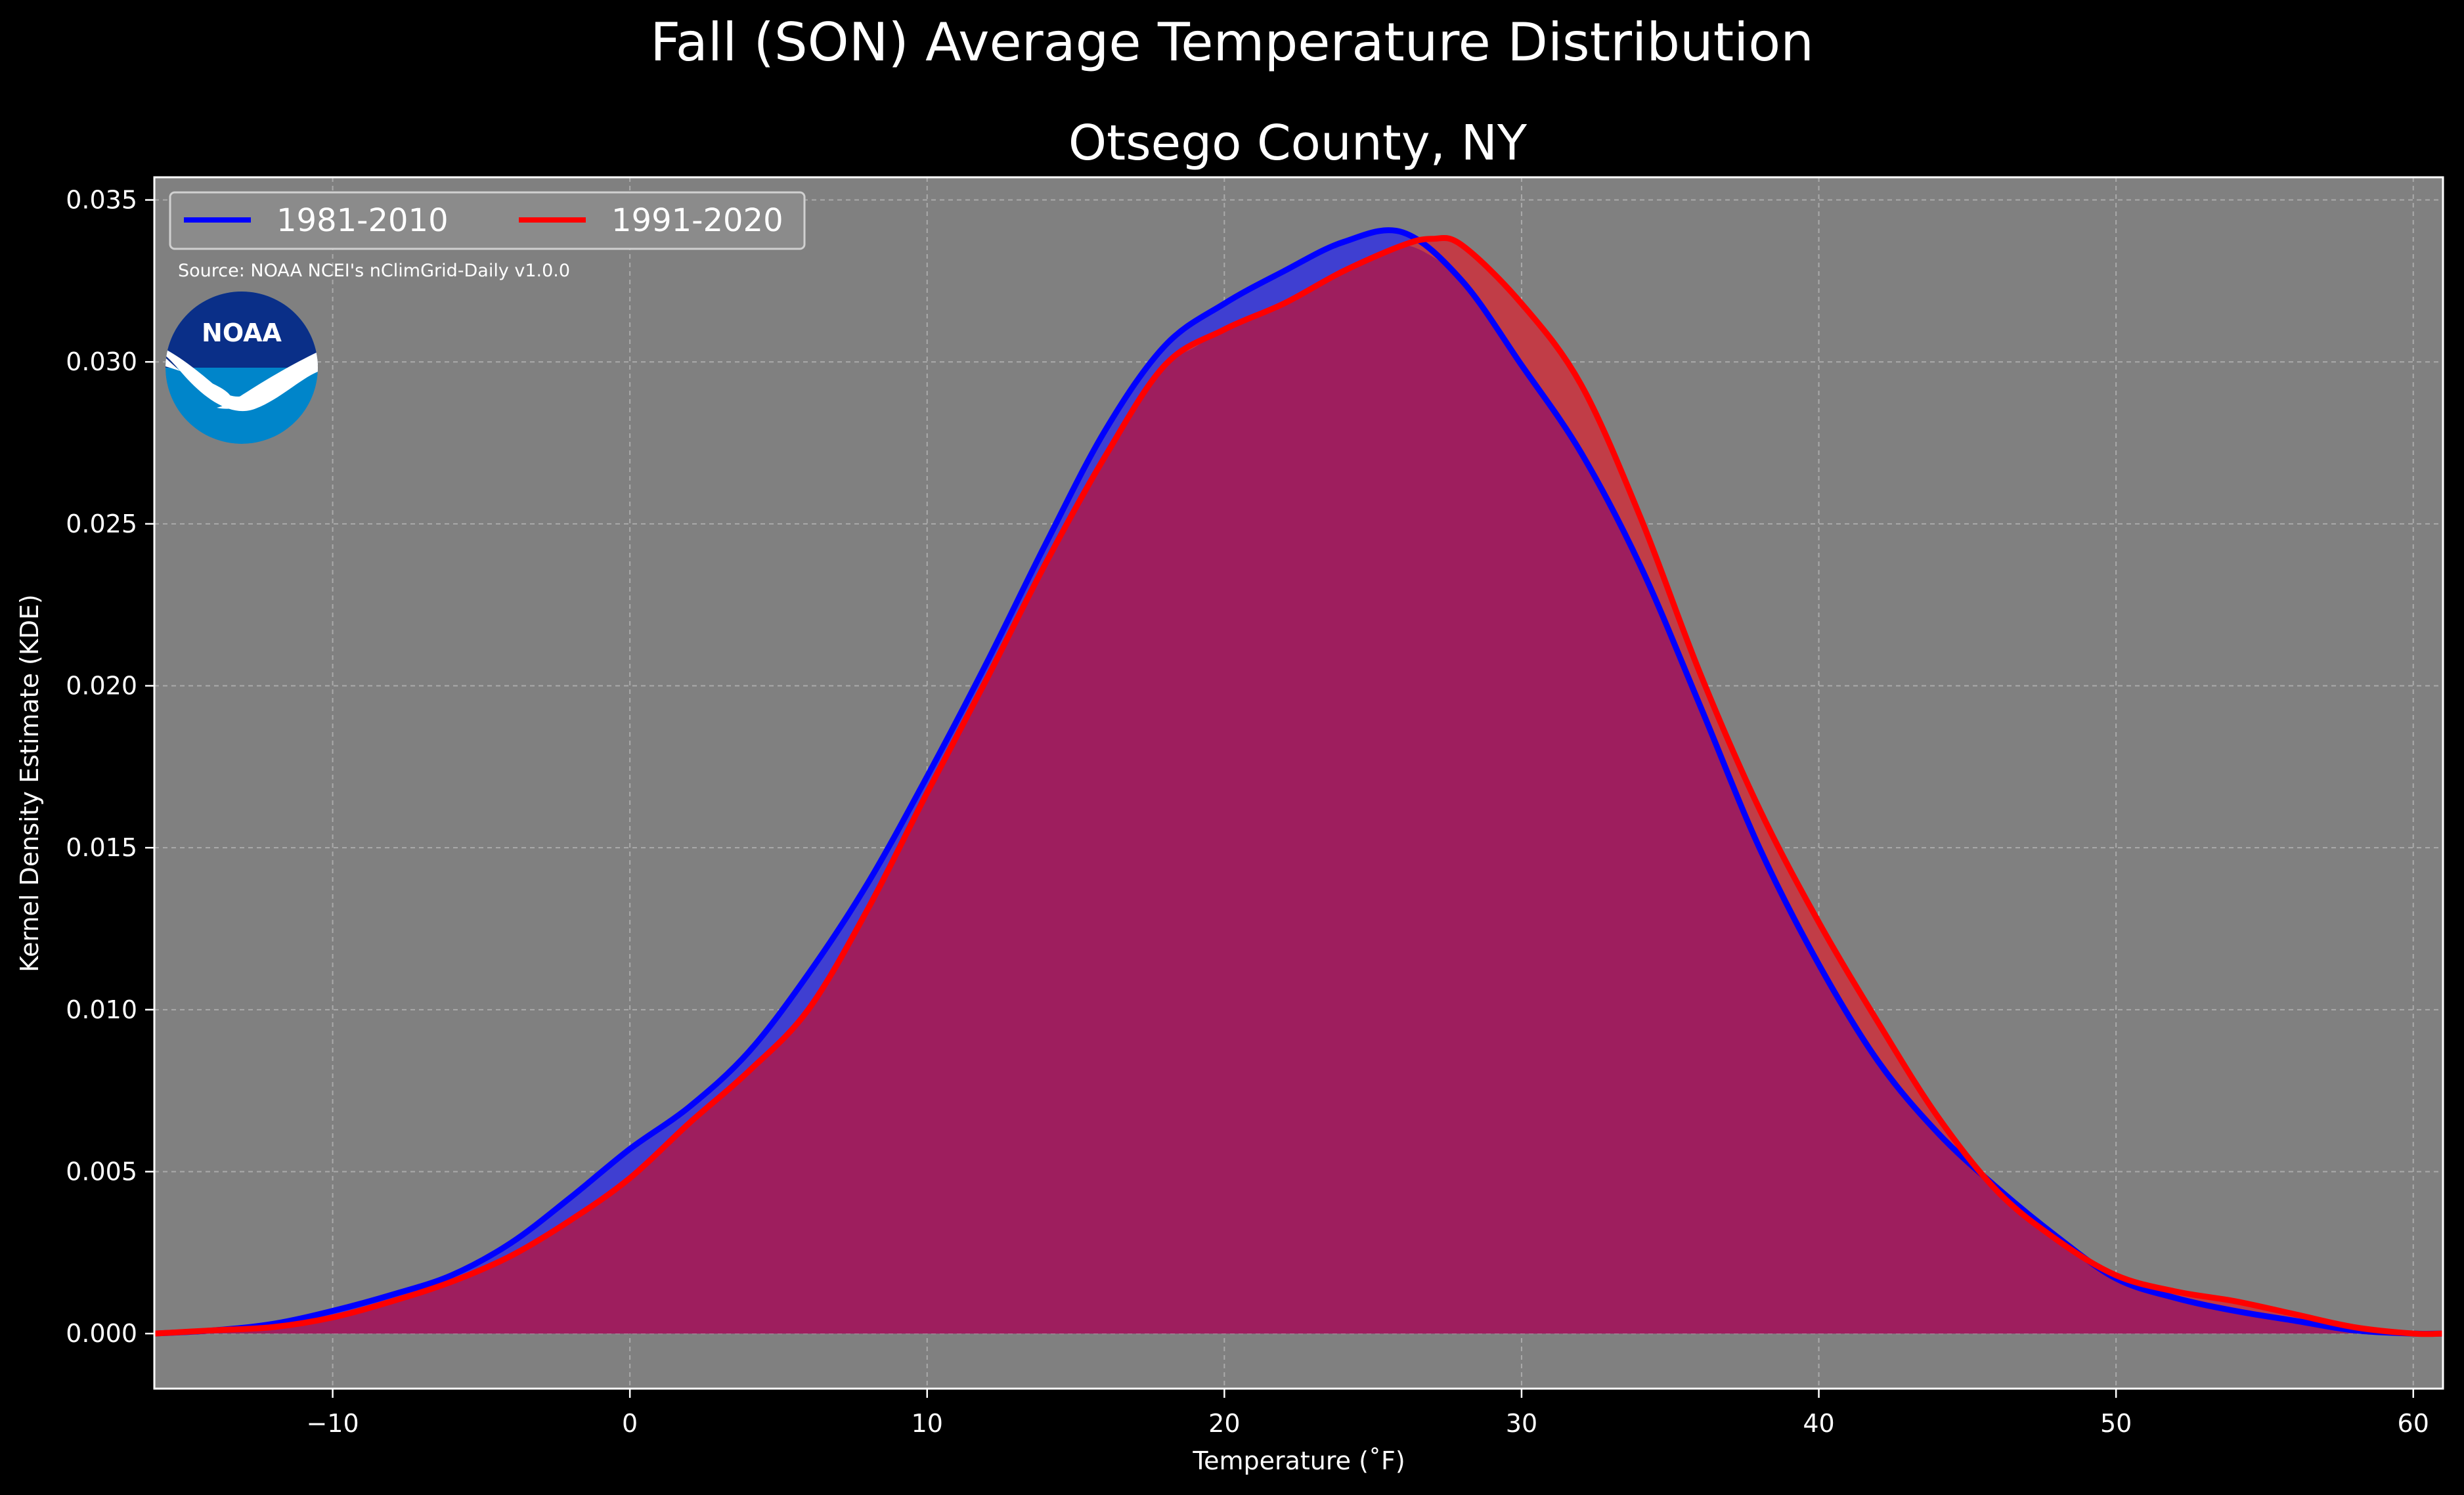 Image resolution: width=2464 pixels, height=1495 pixels. Describe the element at coordinates (101, 361) in the screenshot. I see `y-tick-label: 0.030` at that location.